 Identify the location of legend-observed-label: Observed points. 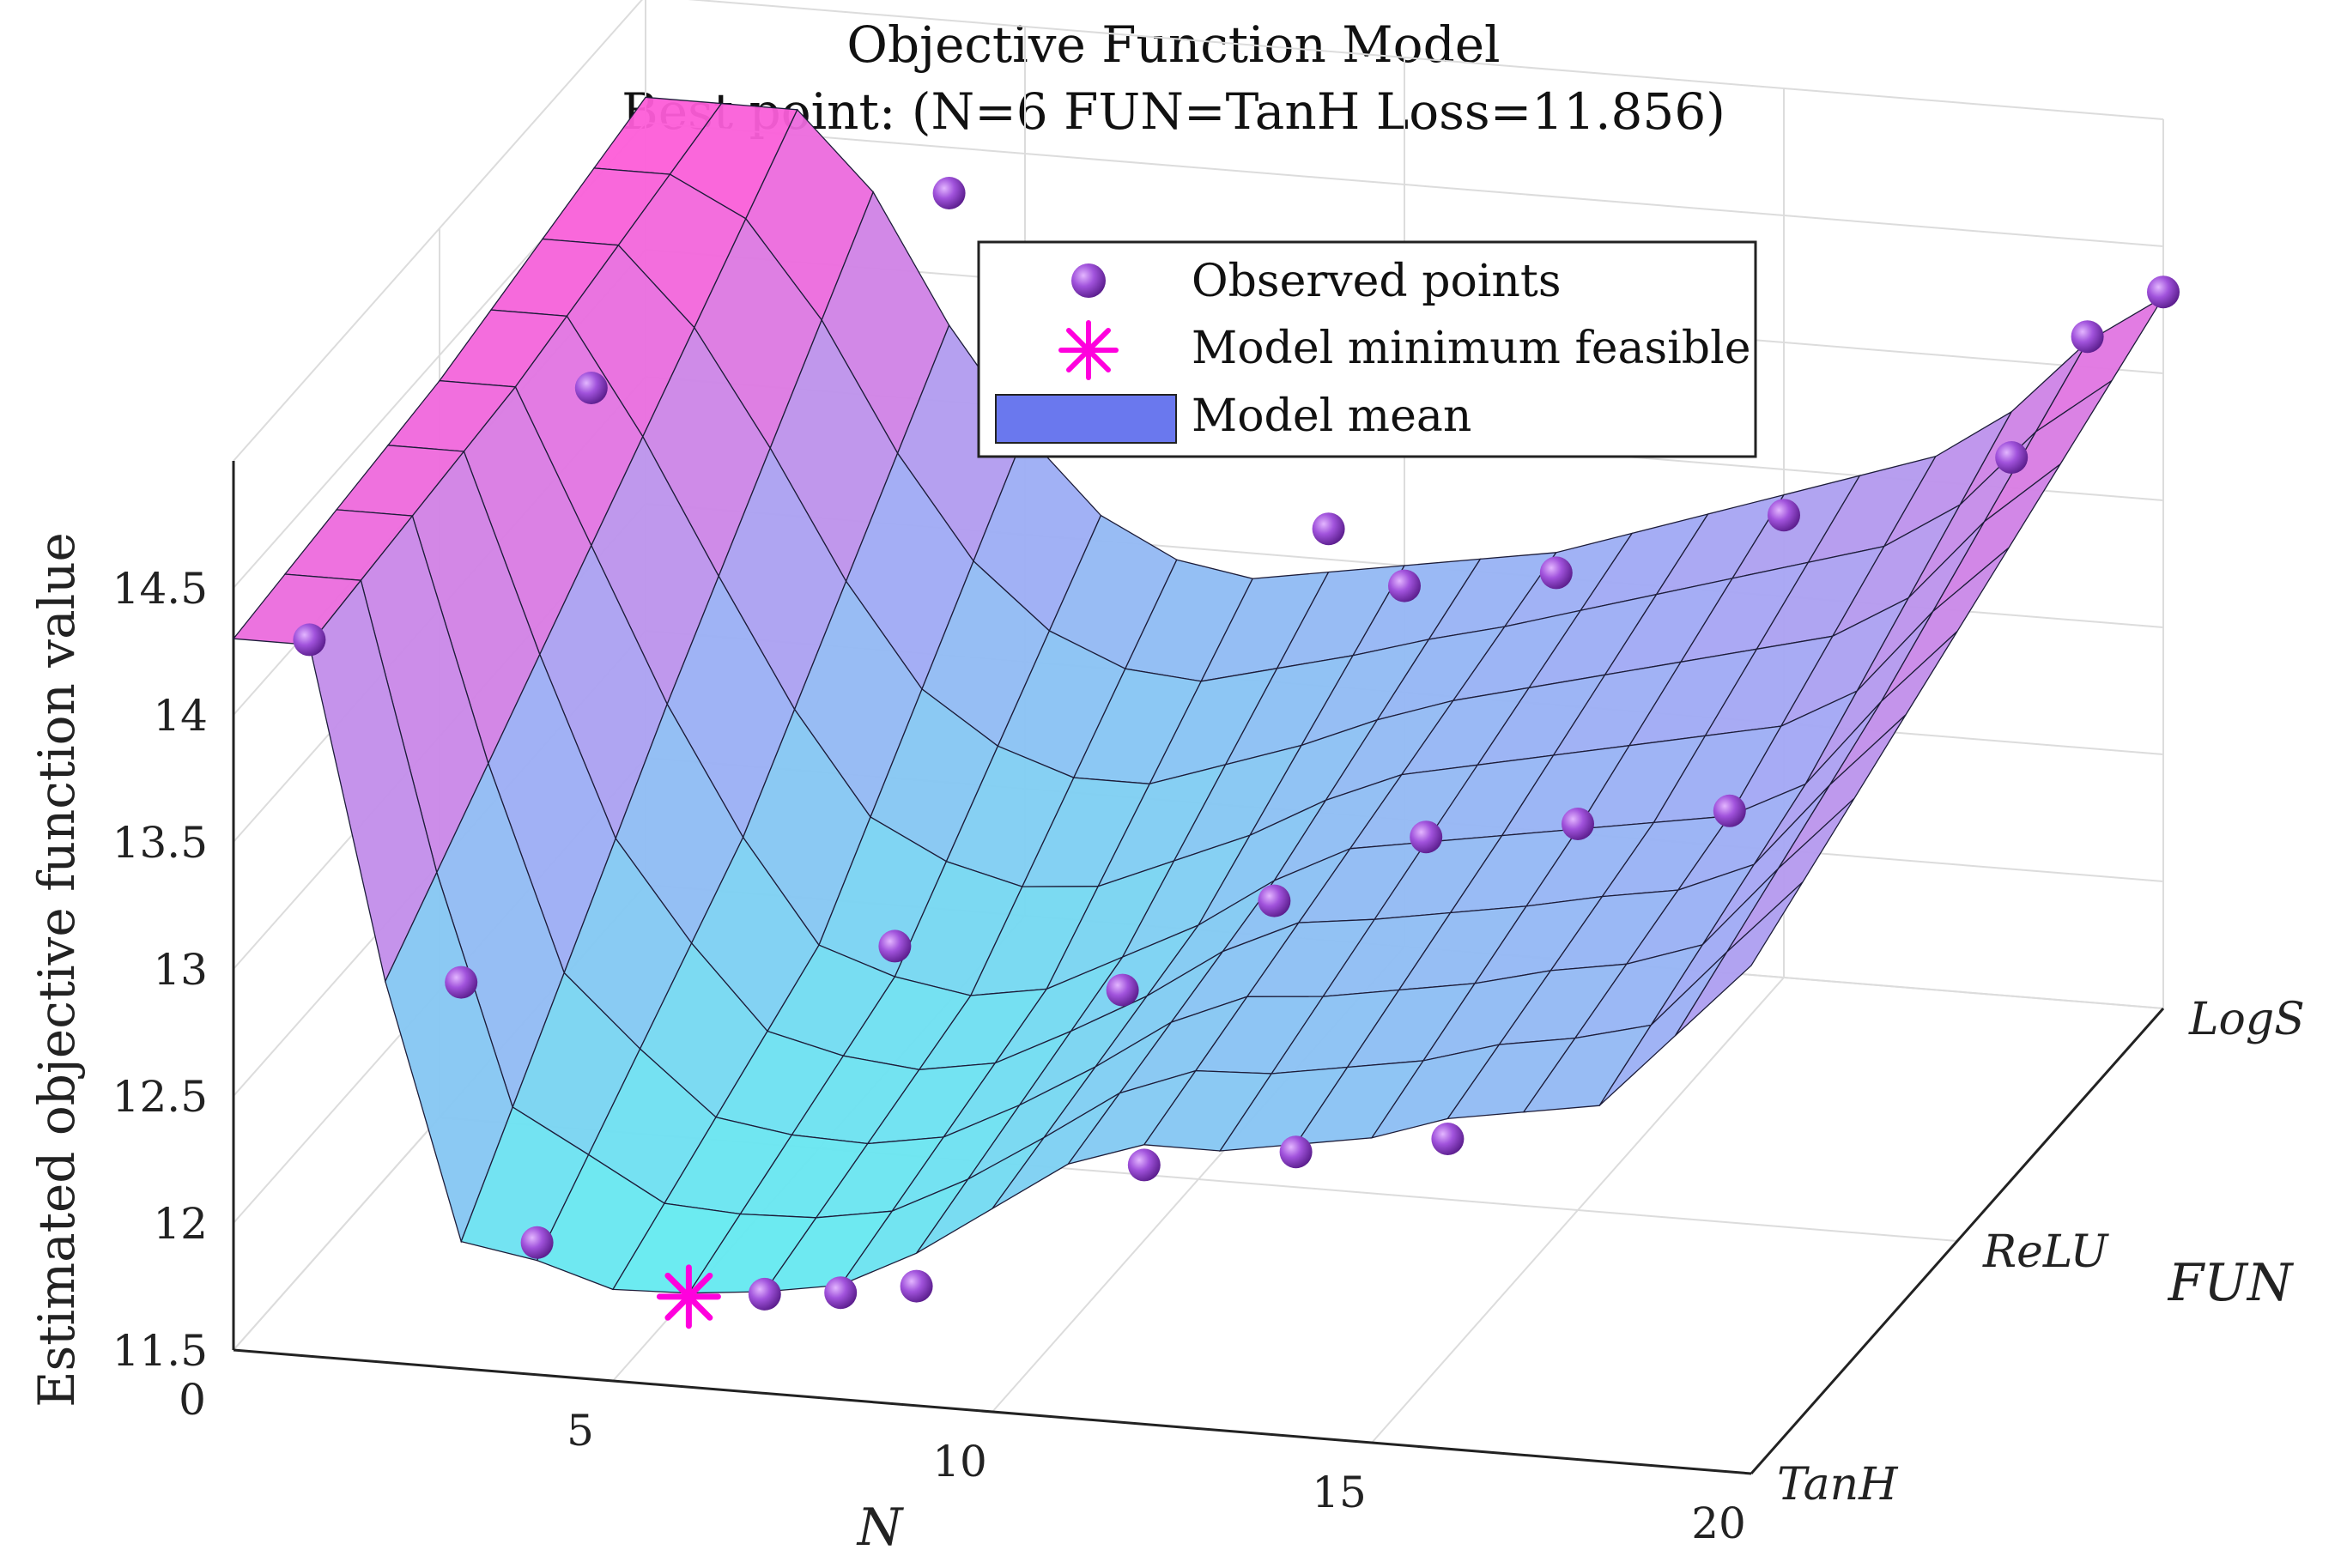
(1377, 281).